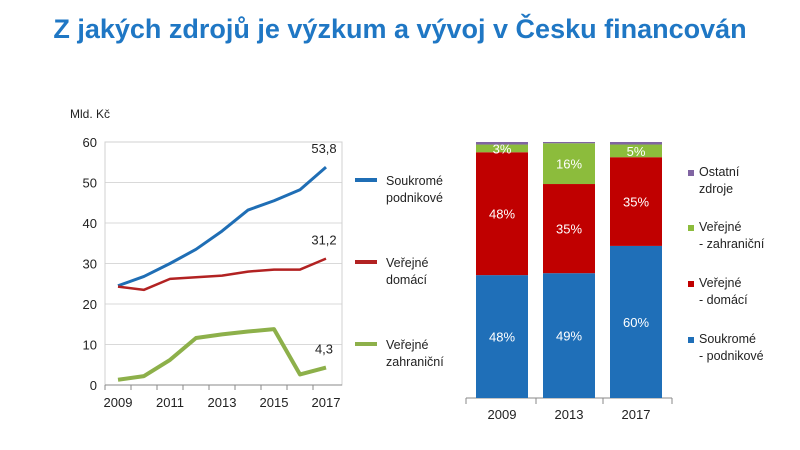 The image size is (800, 450). I want to click on y-tick-label: 20, so click(90, 304).